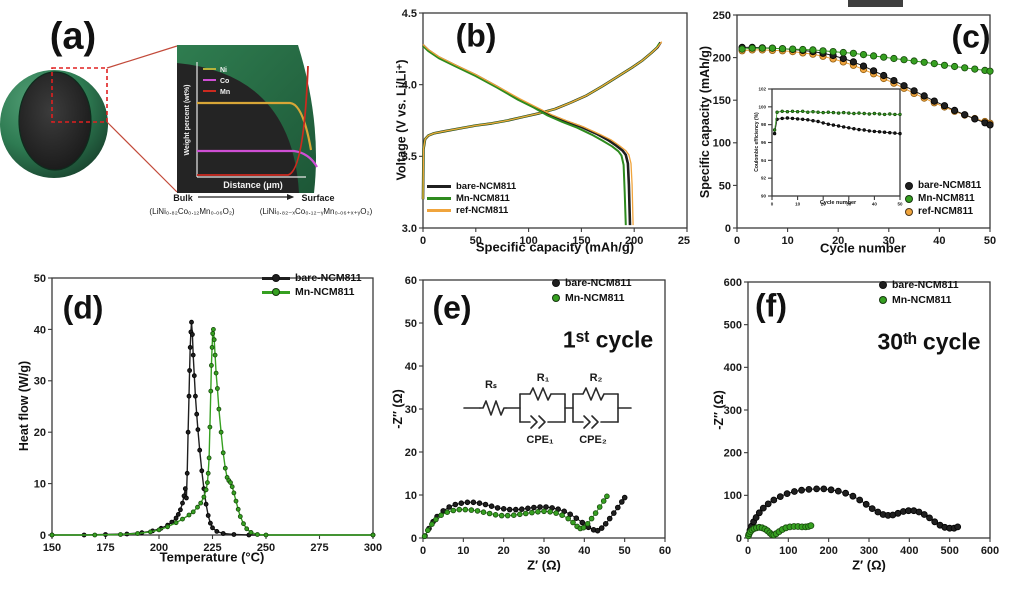 The width and height of the screenshot is (1012, 592). I want to click on x-tick-label: 250, so click(684, 241).